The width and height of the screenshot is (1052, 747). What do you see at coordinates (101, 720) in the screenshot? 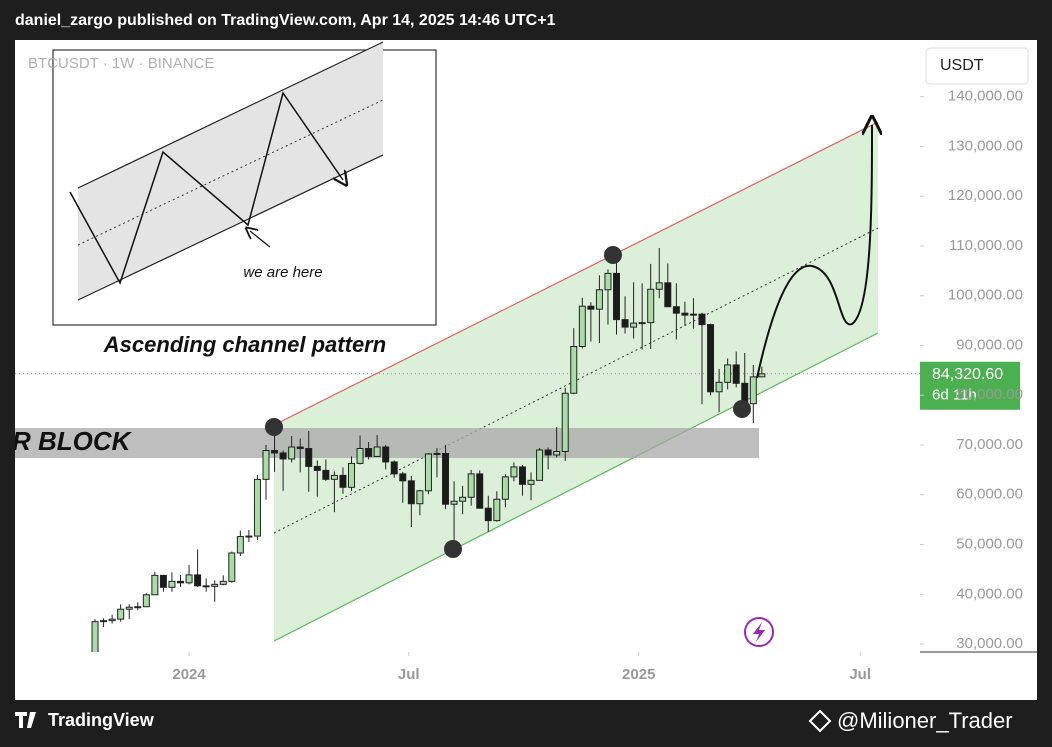
I see `footer-logo: TradingView` at bounding box center [101, 720].